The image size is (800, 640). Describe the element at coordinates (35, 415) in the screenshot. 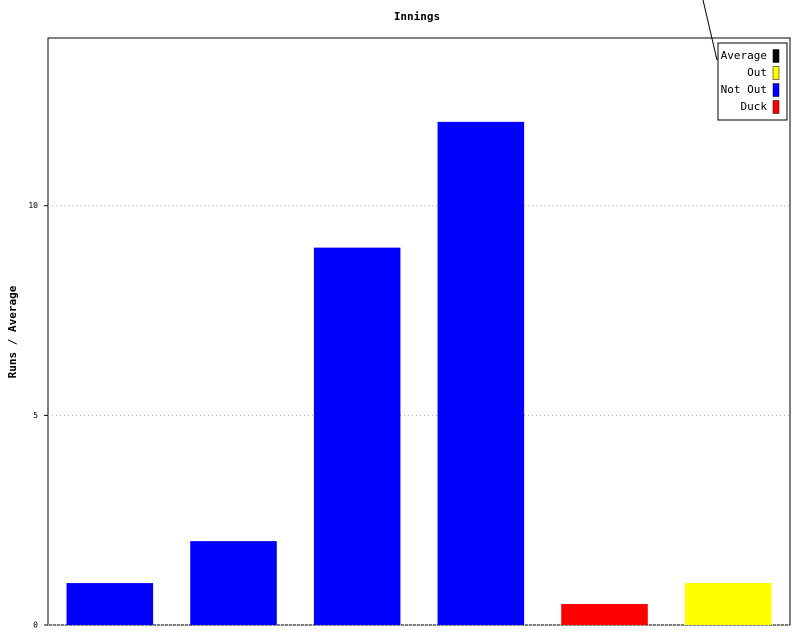

I see `y-tick-label: 5` at that location.